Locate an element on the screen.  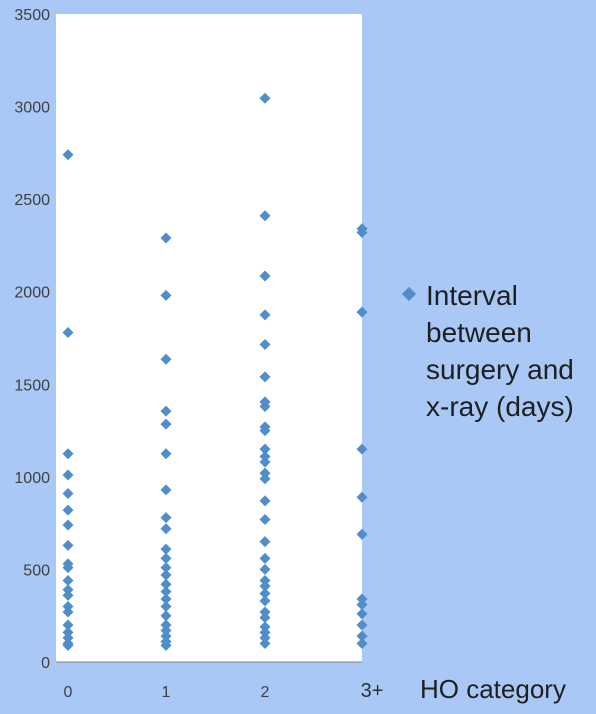
legend: Interval between surgery and x-ray (days) is located at coordinates (487, 351).